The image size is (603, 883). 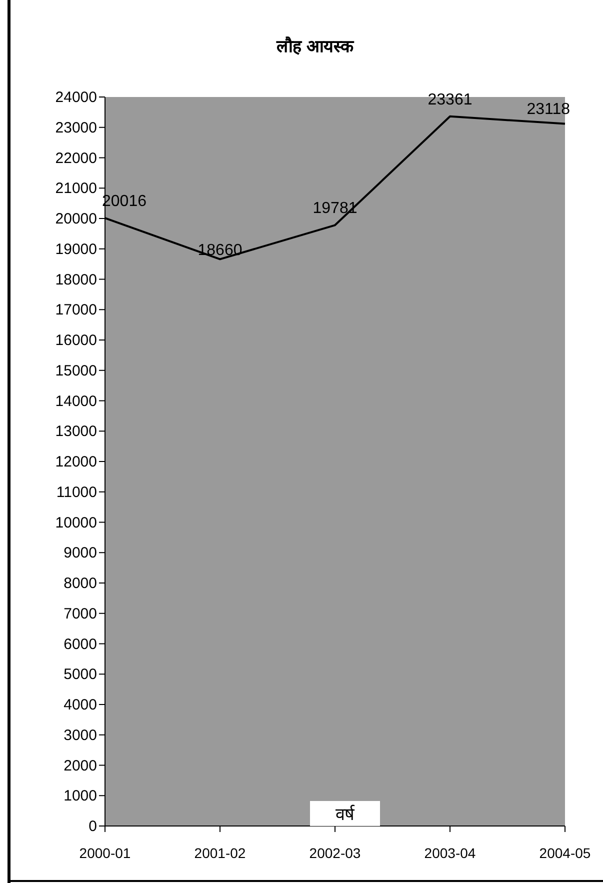 I want to click on y-tick-label: 11000, so click(x=76, y=492).